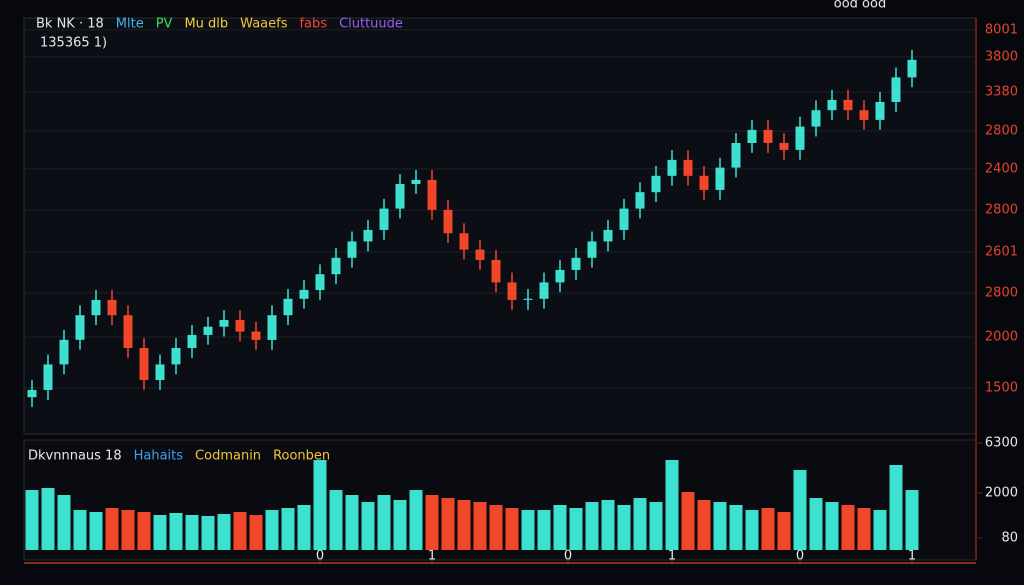  I want to click on legend-entry: Cluttuude, so click(371, 24).